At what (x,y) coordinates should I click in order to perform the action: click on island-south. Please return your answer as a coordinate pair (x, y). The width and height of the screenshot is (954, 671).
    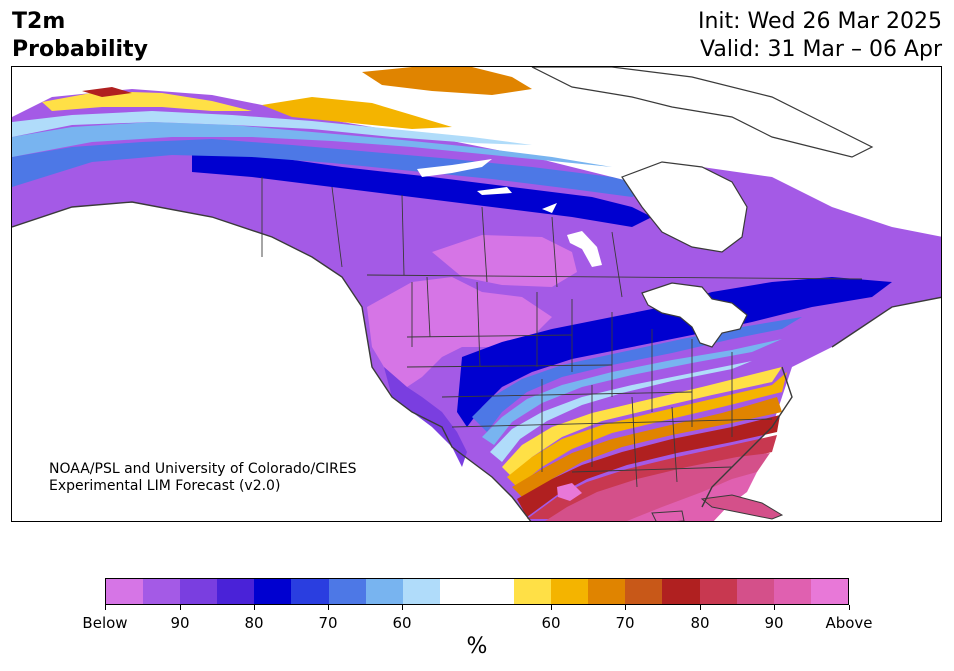
    Looking at the image, I should click on (668, 515).